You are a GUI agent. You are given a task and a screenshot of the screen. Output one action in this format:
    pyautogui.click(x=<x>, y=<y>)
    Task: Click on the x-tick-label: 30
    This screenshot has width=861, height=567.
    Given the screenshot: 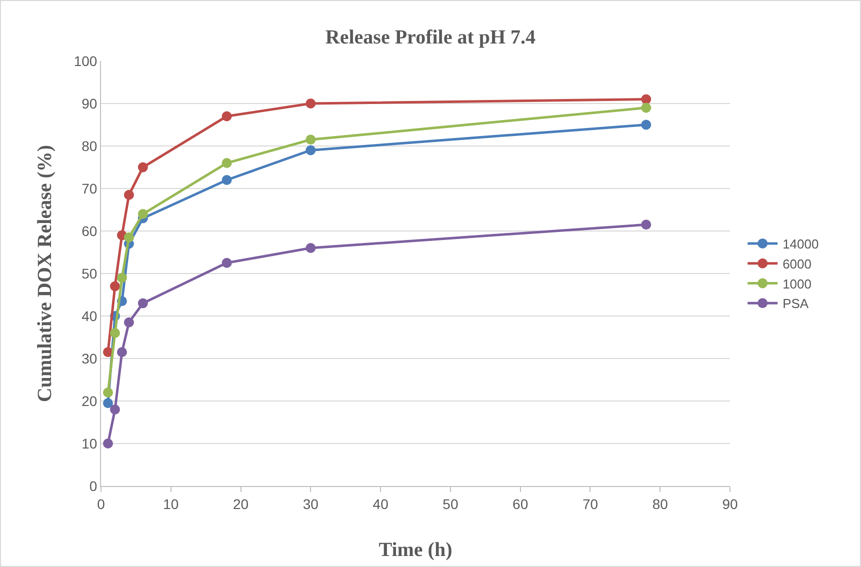 What is the action you would take?
    pyautogui.click(x=310, y=504)
    